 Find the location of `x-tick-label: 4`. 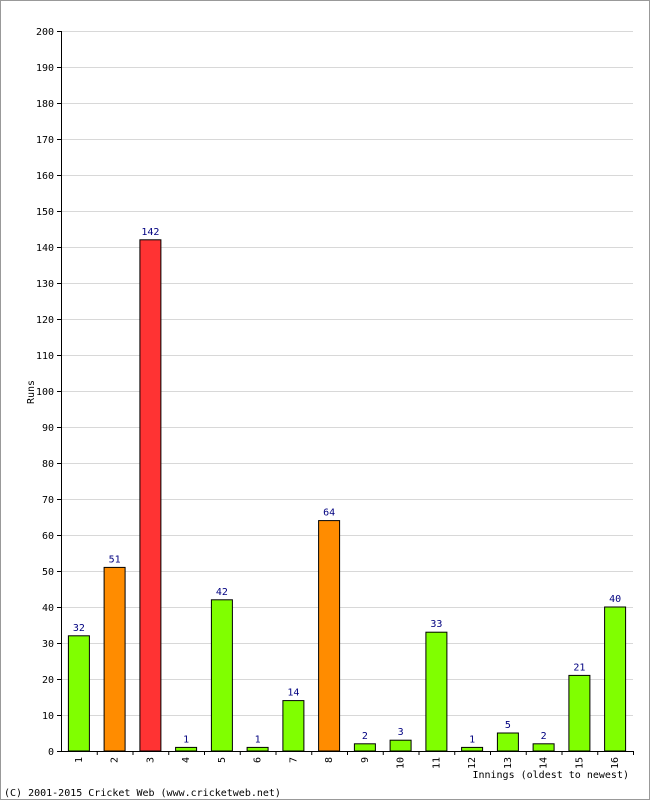

x-tick-label: 4 is located at coordinates (186, 760).